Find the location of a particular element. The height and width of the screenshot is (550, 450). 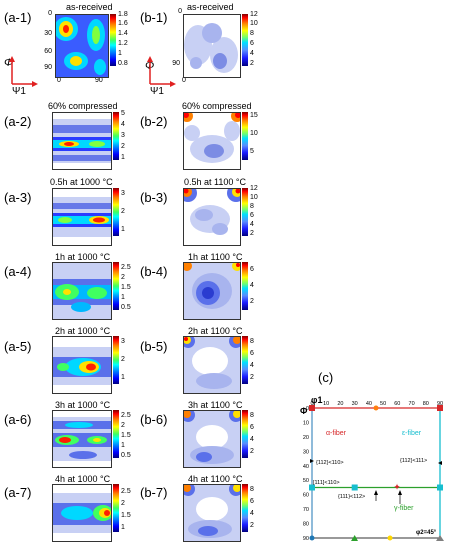

colorbar-a7 is located at coordinates (116, 508).